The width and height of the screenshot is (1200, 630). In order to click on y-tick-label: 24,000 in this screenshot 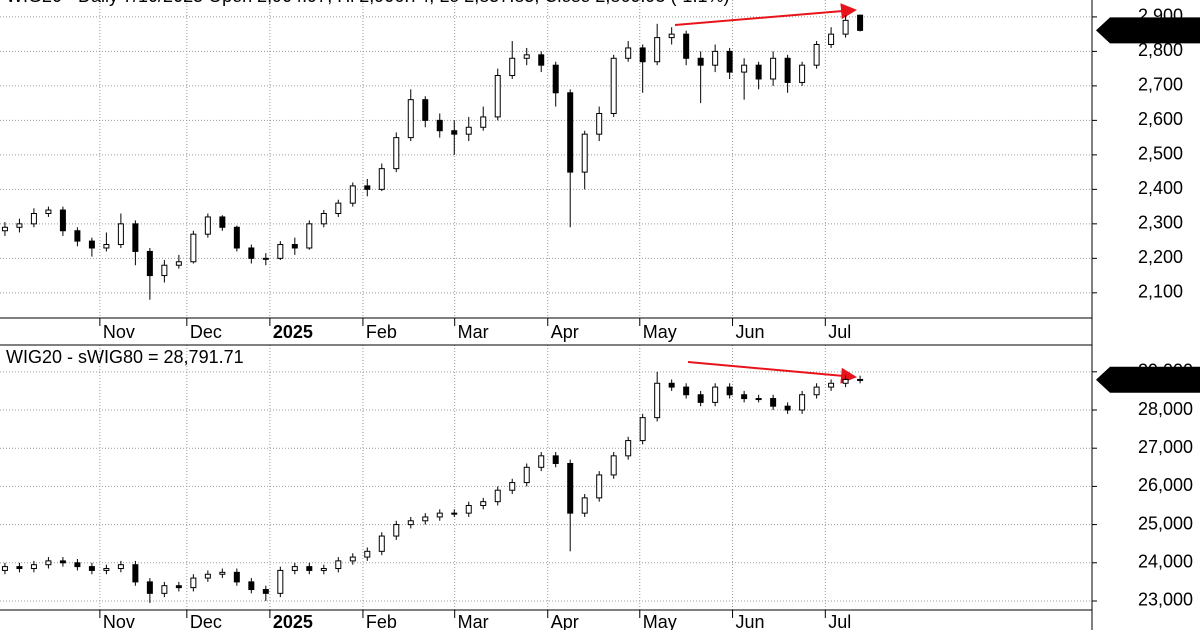, I will do `click(1165, 562)`.